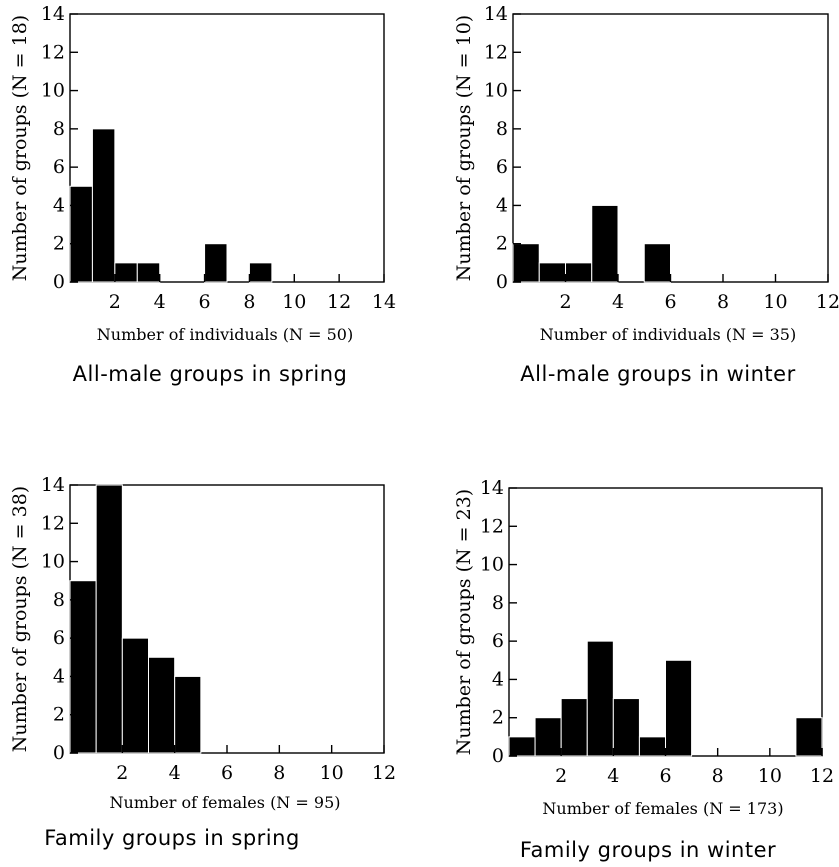  Describe the element at coordinates (20, 148) in the screenshot. I see `y-axis-label: Number of groups (N = 18)` at that location.